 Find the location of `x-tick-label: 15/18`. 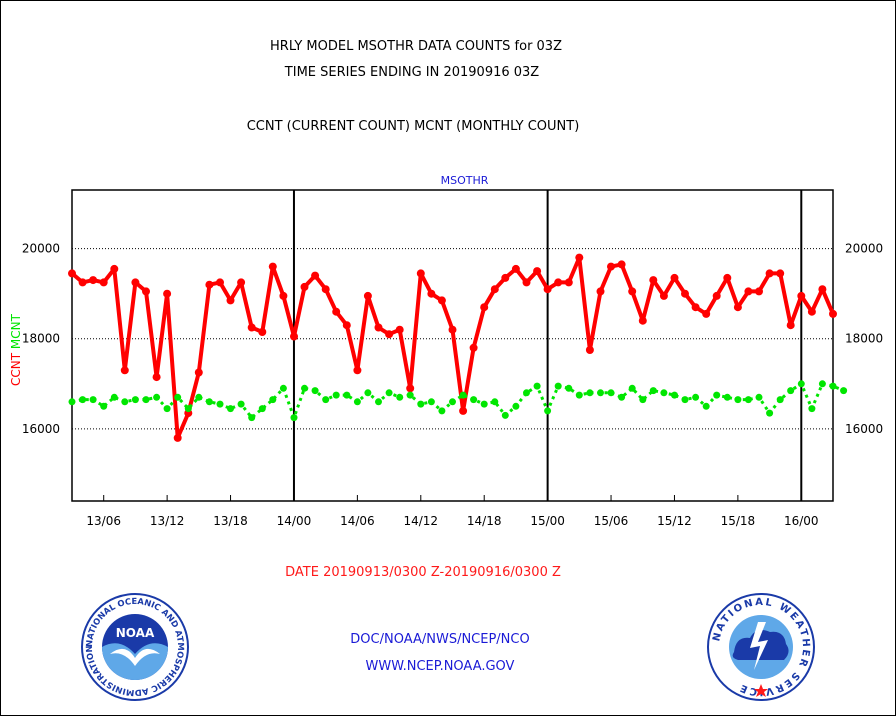

x-tick-label: 15/18 is located at coordinates (738, 521).